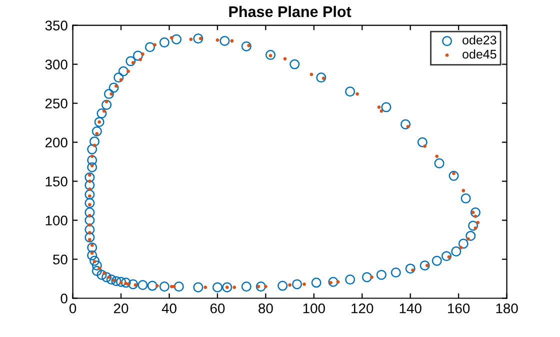 The image size is (560, 337). Describe the element at coordinates (56, 65) in the screenshot. I see `y-tick-label: 300` at that location.